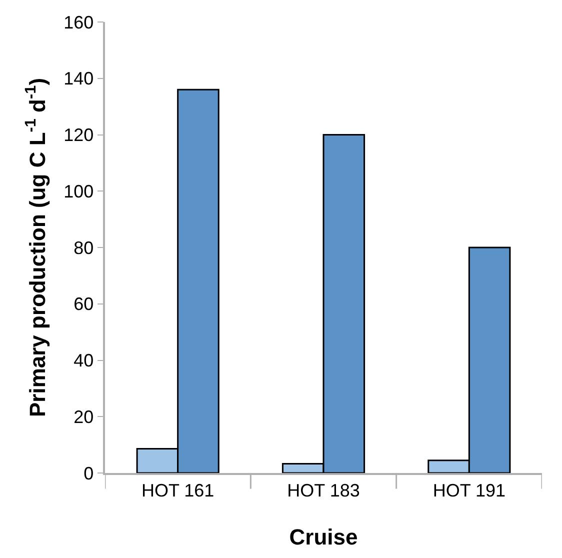 The width and height of the screenshot is (562, 558). Describe the element at coordinates (89, 473) in the screenshot. I see `y-tick-label: 0` at that location.